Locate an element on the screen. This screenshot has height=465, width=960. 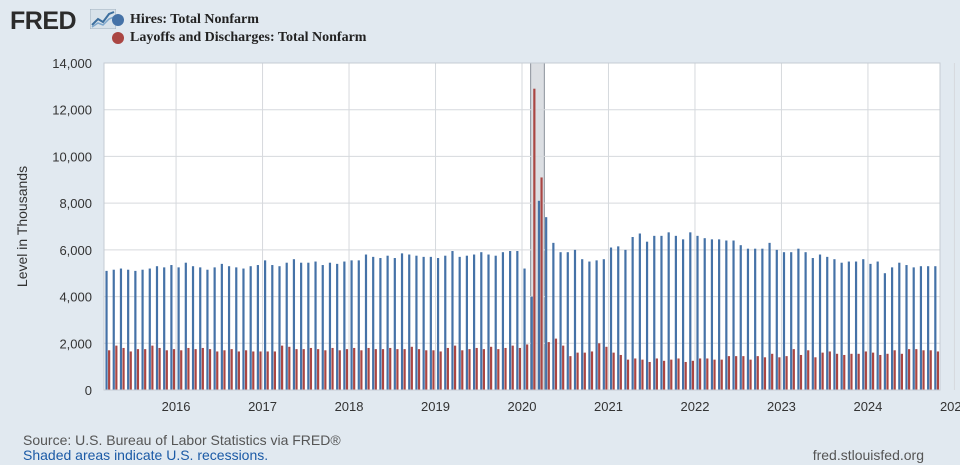
y-tick-label: 10,000 is located at coordinates (72, 156).